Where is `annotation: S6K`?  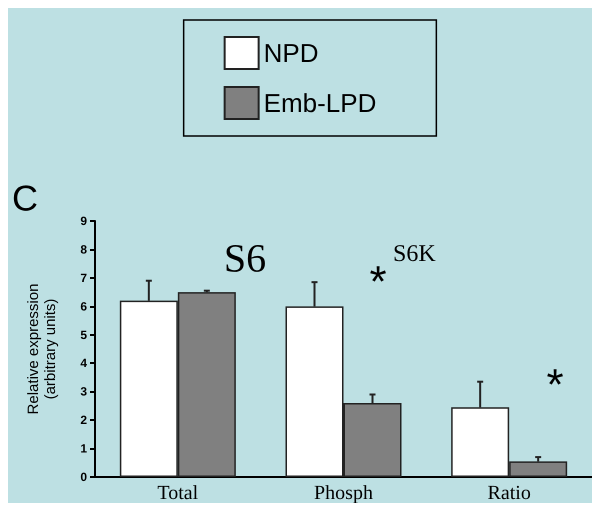
annotation: S6K is located at coordinates (414, 254).